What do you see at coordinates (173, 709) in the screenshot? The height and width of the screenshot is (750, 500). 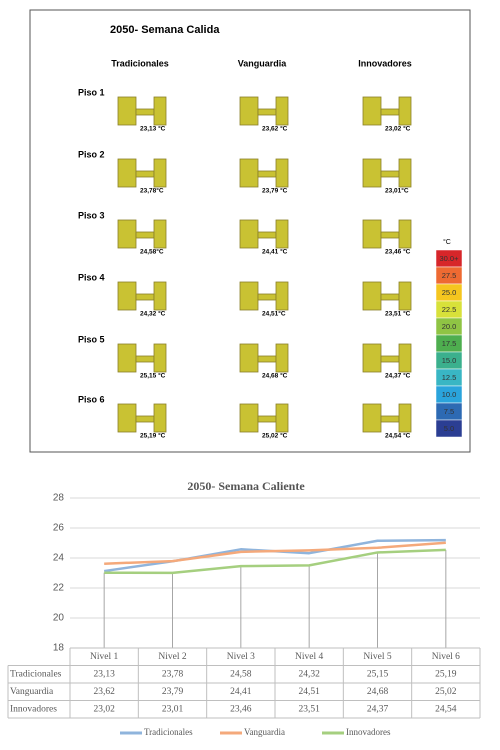 I see `table-value: 23,01` at bounding box center [173, 709].